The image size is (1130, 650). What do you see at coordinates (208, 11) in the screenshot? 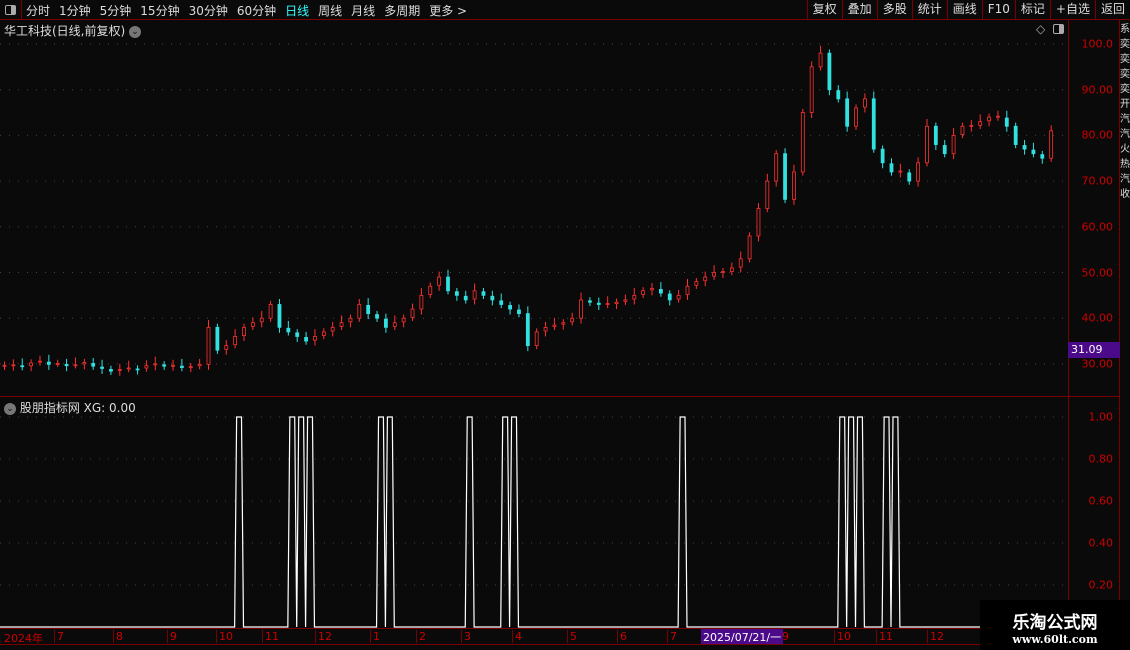
I see `period-tab: 30分钟` at bounding box center [208, 11].